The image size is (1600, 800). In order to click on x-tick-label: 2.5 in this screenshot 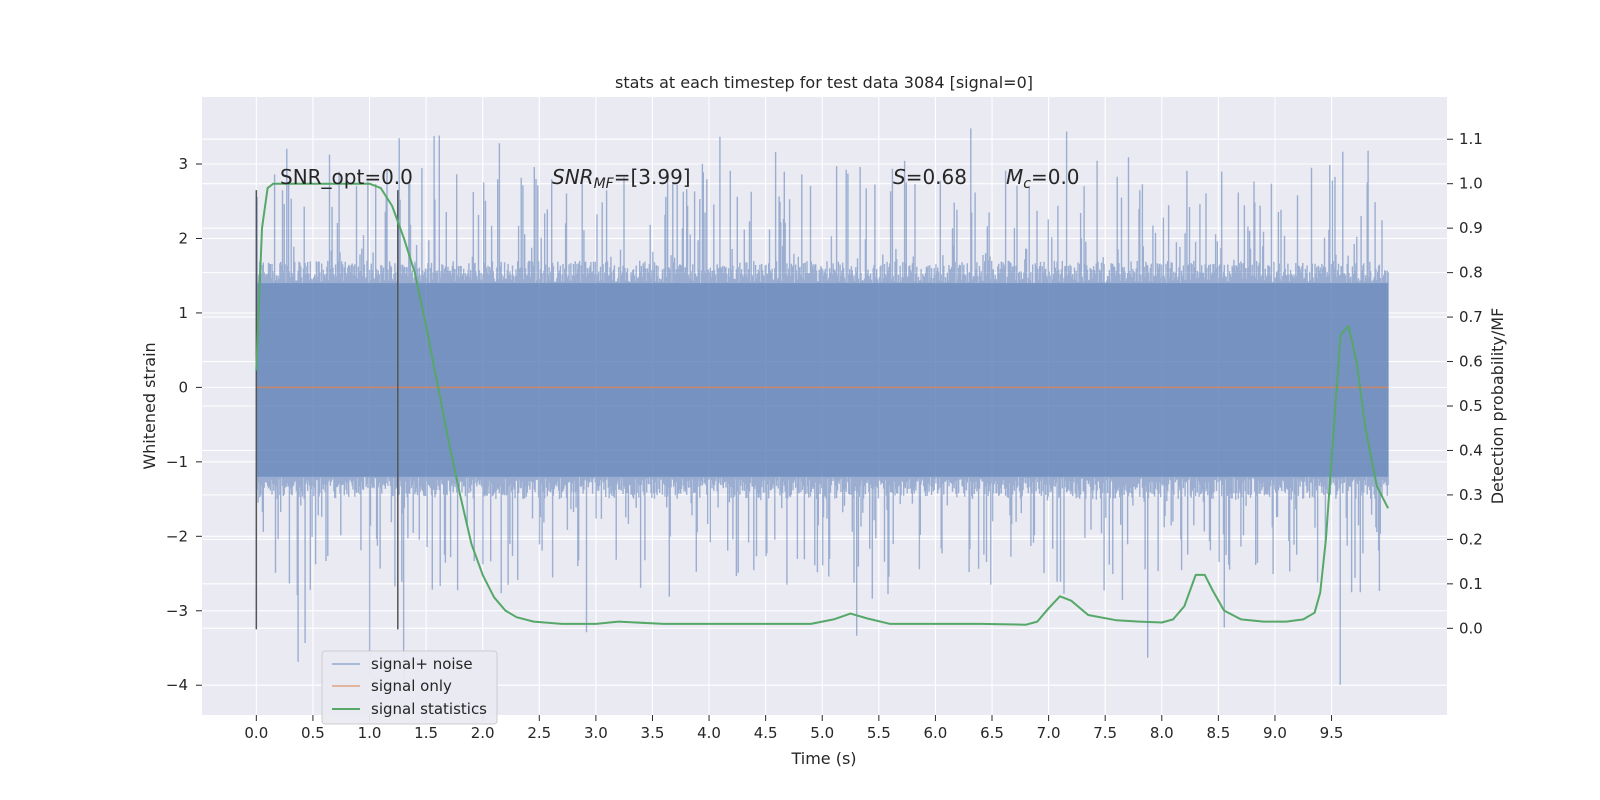, I will do `click(539, 733)`.